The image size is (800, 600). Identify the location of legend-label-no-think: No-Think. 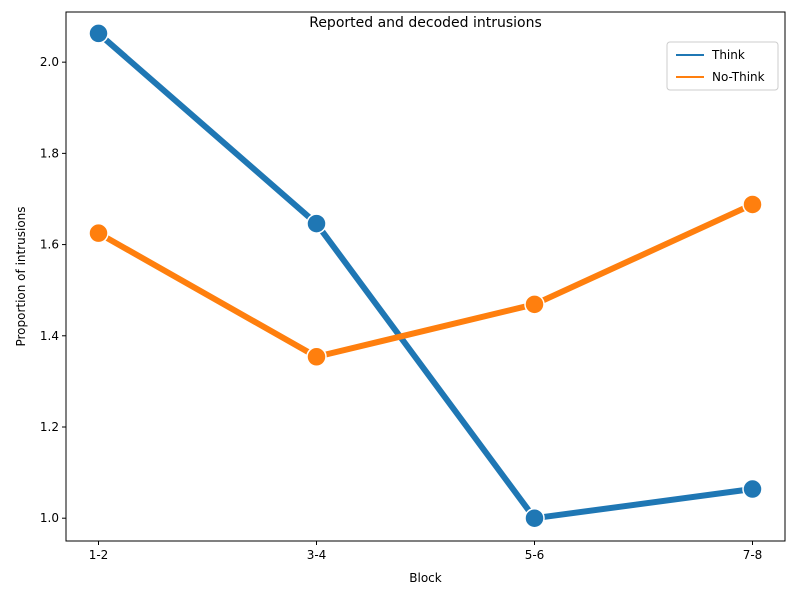
(738, 77).